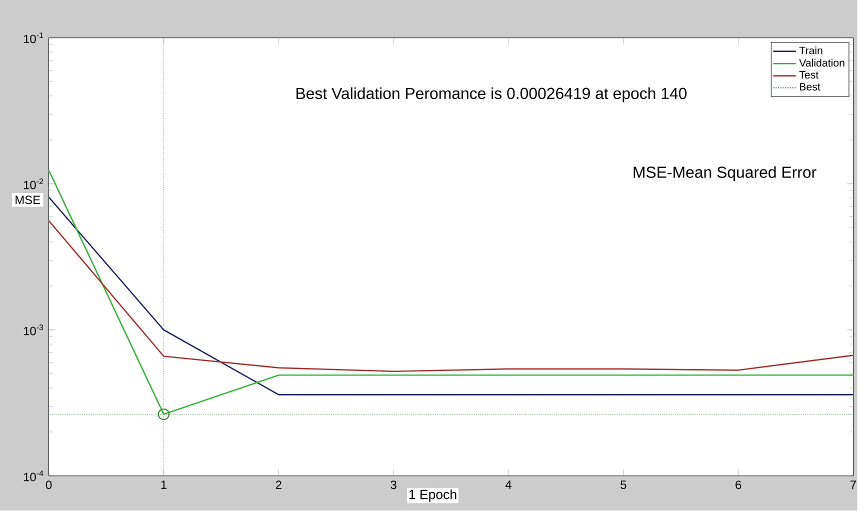 This screenshot has height=511, width=861. I want to click on annotation: Best Validation Peromance is 0.00026419 at epoch 140, so click(491, 95).